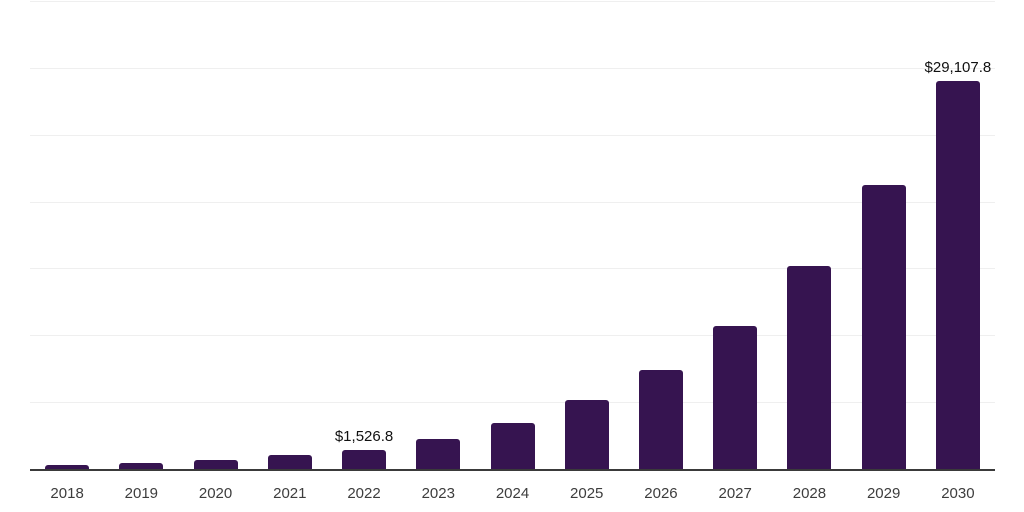 The height and width of the screenshot is (512, 1024). I want to click on bar-2020, so click(215, 464).